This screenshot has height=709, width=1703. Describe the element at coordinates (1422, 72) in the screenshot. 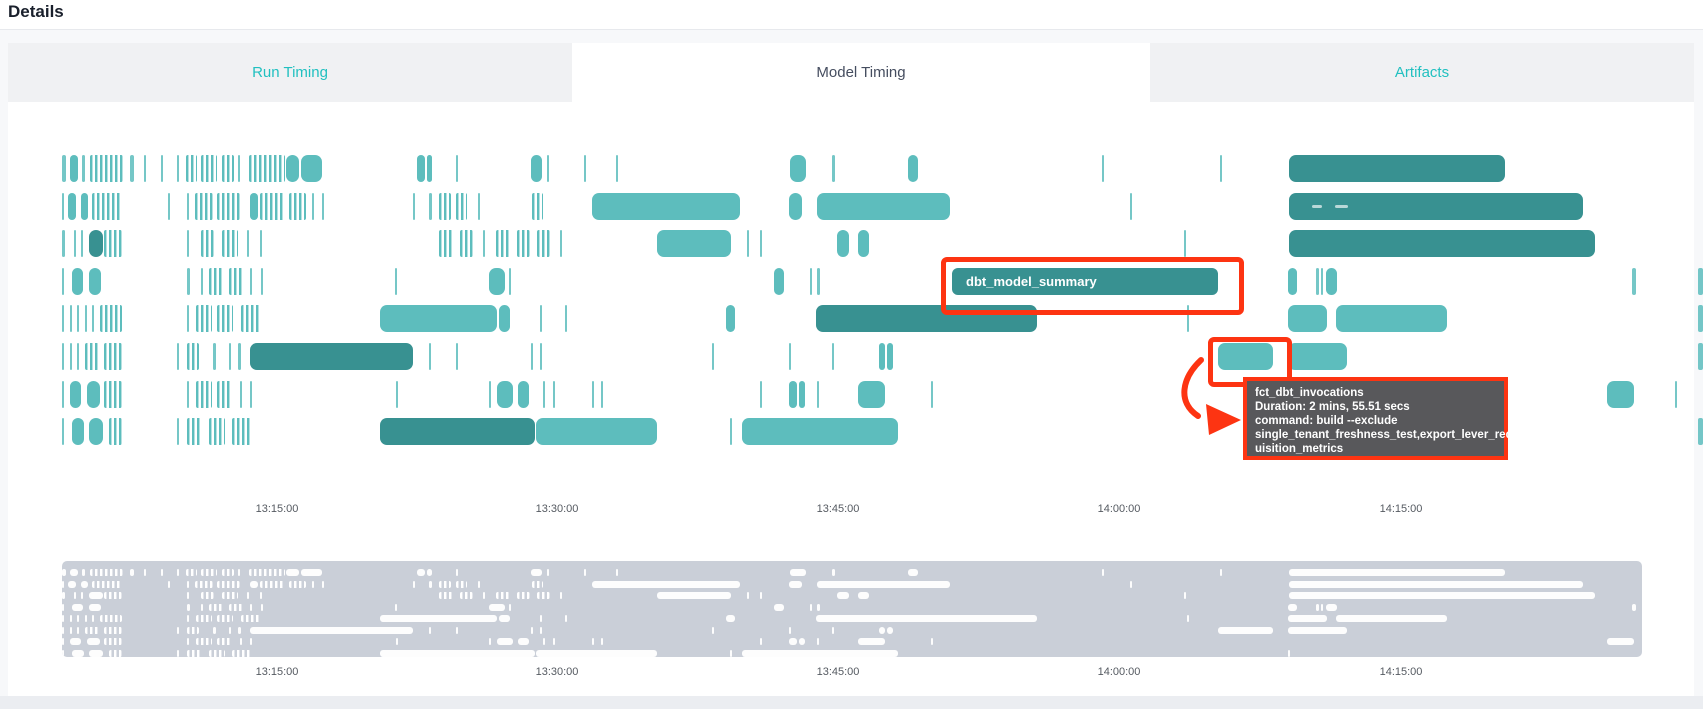

I see `tab-artifacts: Artifacts` at that location.